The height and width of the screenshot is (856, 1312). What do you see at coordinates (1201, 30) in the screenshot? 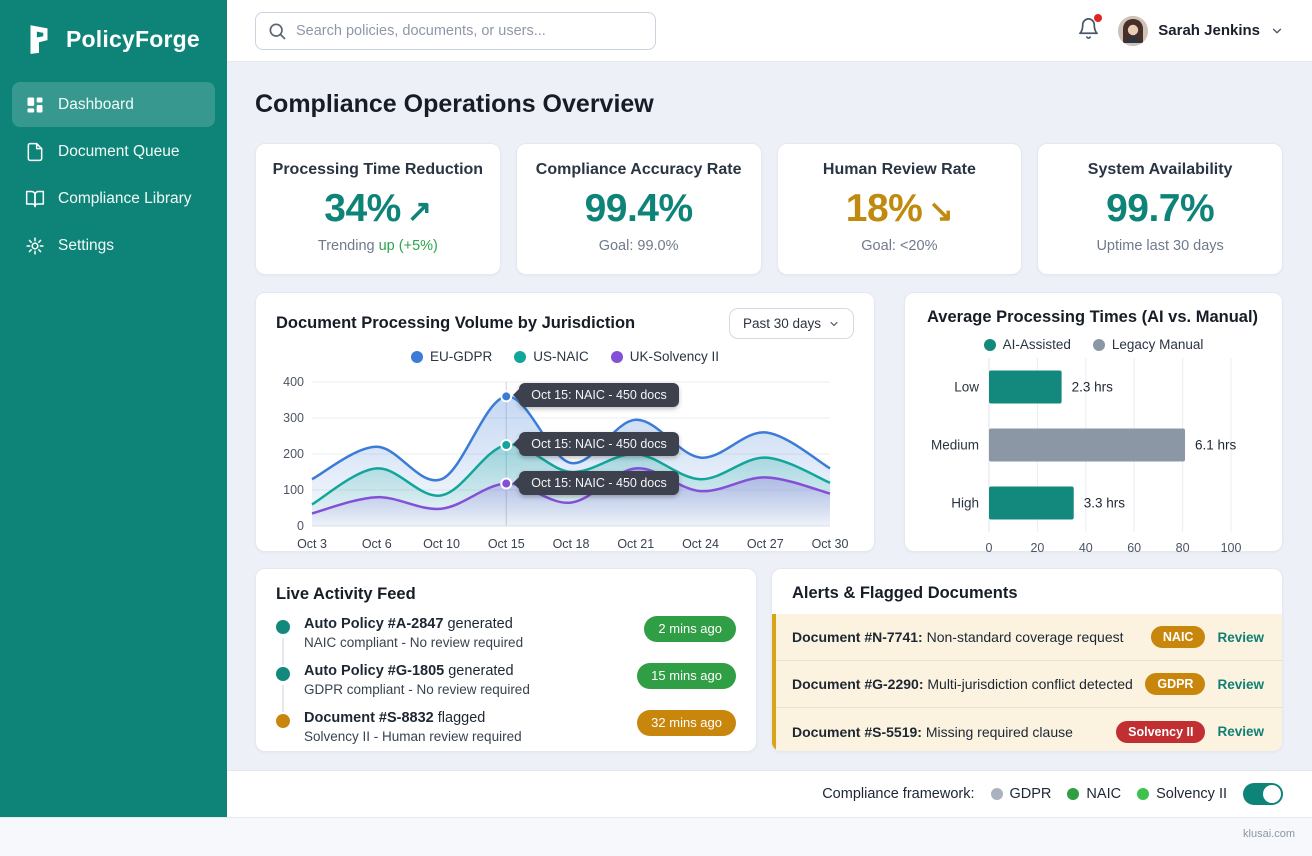
I see `user-menu: Sarah Jenkins` at bounding box center [1201, 30].